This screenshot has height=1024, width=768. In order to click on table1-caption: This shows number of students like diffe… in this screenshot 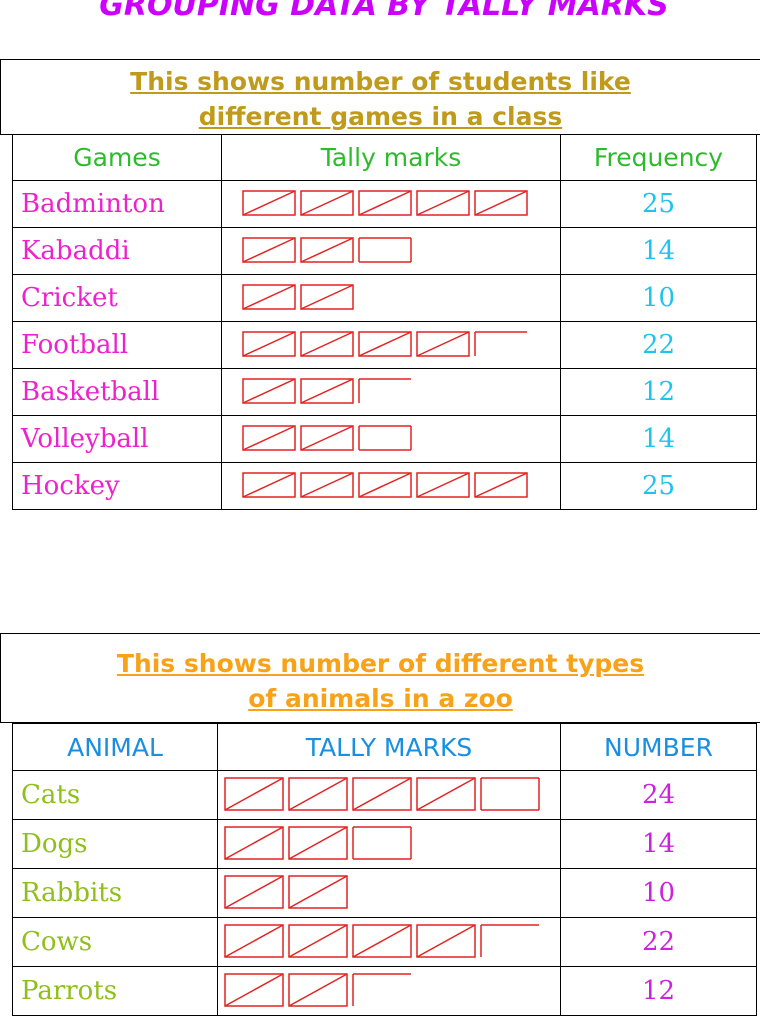, I will do `click(380, 97)`.